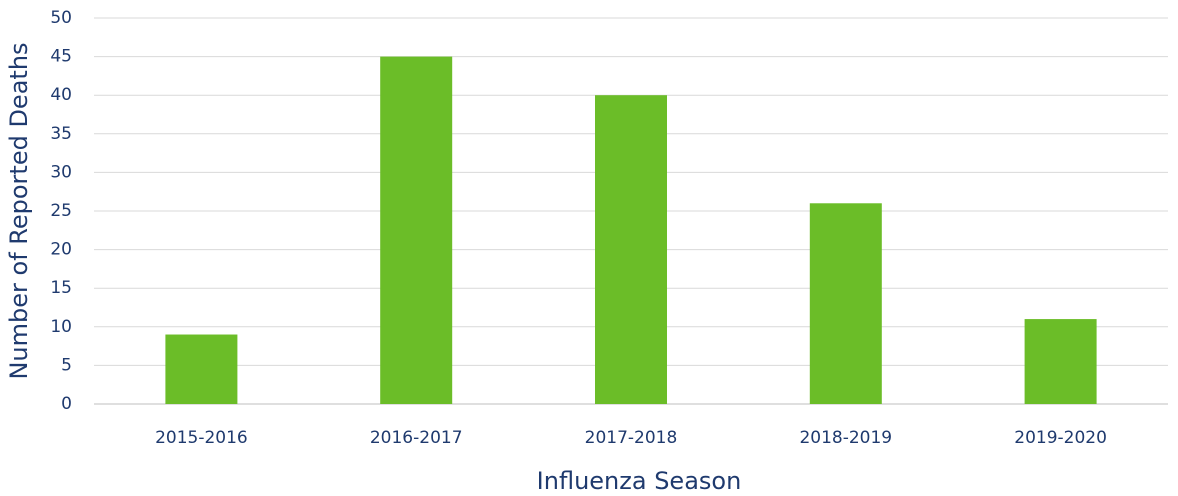 Image resolution: width=1178 pixels, height=496 pixels. What do you see at coordinates (1060, 438) in the screenshot?
I see `x-tick-label: 2019-2020` at bounding box center [1060, 438].